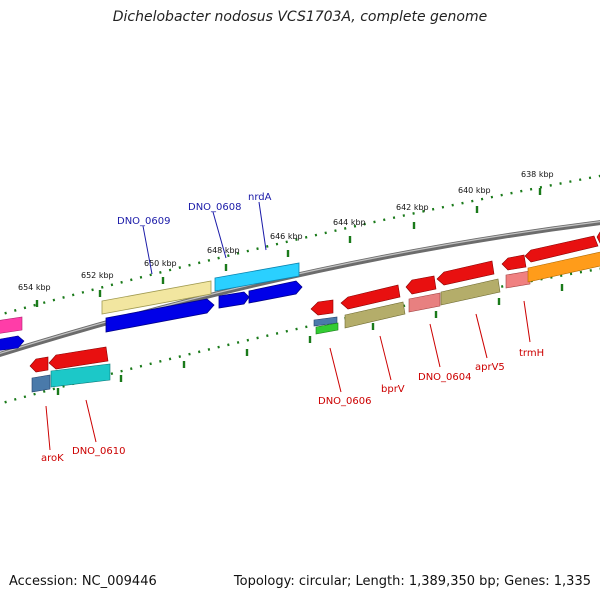  What do you see at coordinates (412, 207) in the screenshot?
I see `tick-label: 642 kbp` at bounding box center [412, 207].